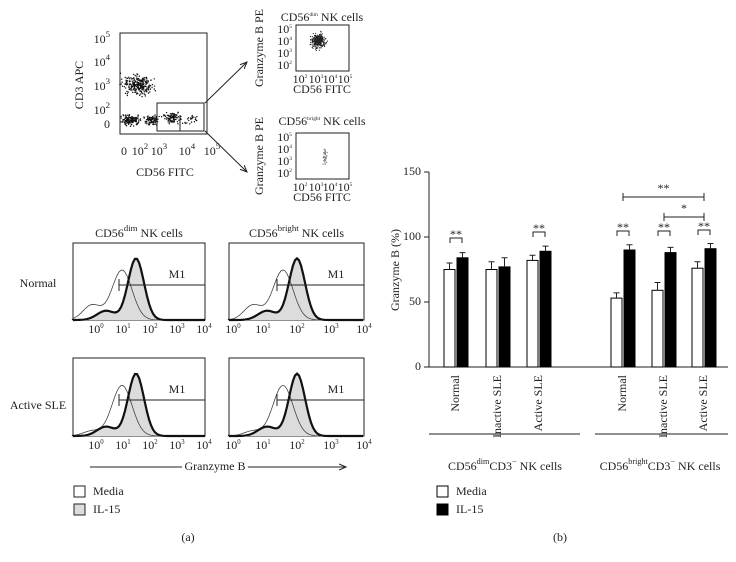  What do you see at coordinates (139, 231) in the screenshot?
I see `column-title: CD56dim NK cells` at bounding box center [139, 231].